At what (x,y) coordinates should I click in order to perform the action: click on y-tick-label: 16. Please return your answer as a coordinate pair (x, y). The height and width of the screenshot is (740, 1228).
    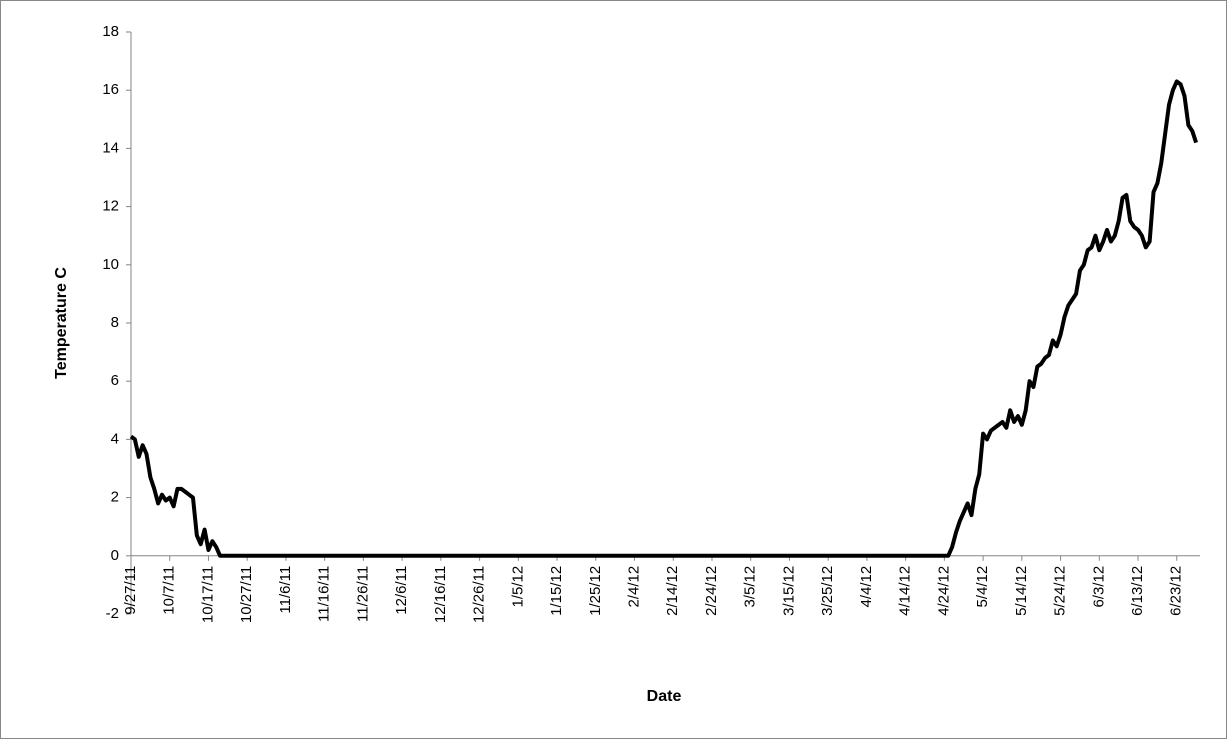
    Looking at the image, I should click on (110, 89).